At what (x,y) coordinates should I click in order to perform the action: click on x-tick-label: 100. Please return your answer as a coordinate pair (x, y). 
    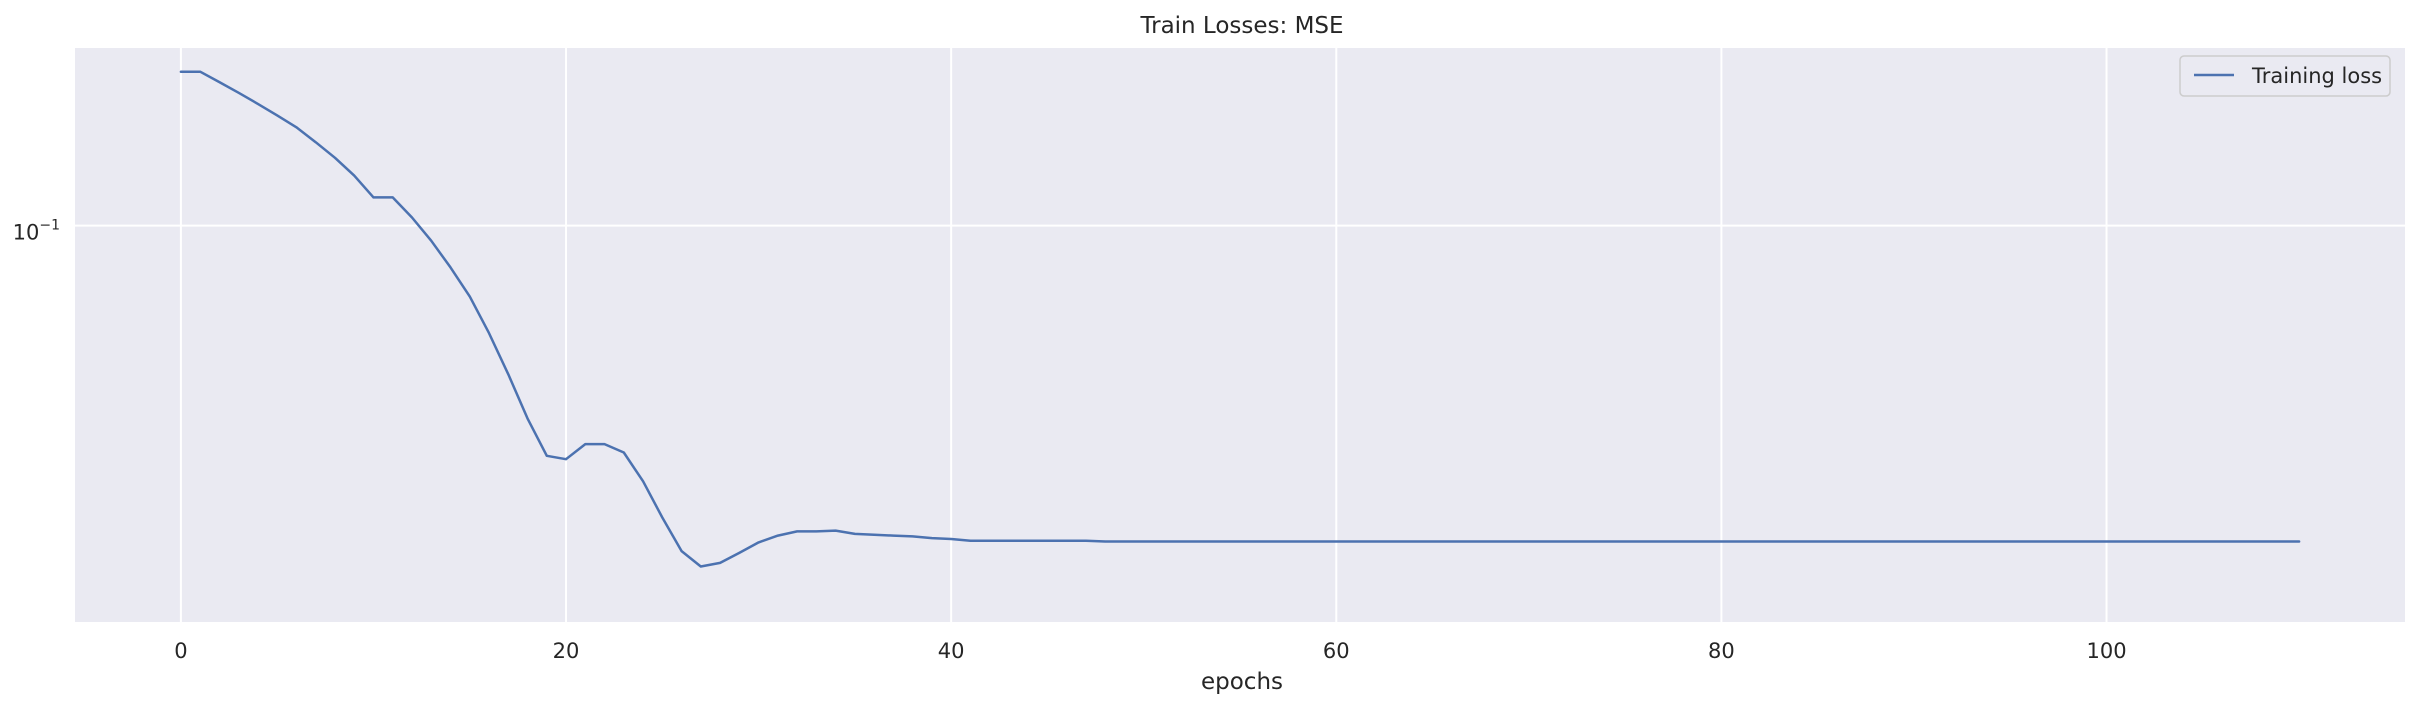
    Looking at the image, I should click on (2106, 651).